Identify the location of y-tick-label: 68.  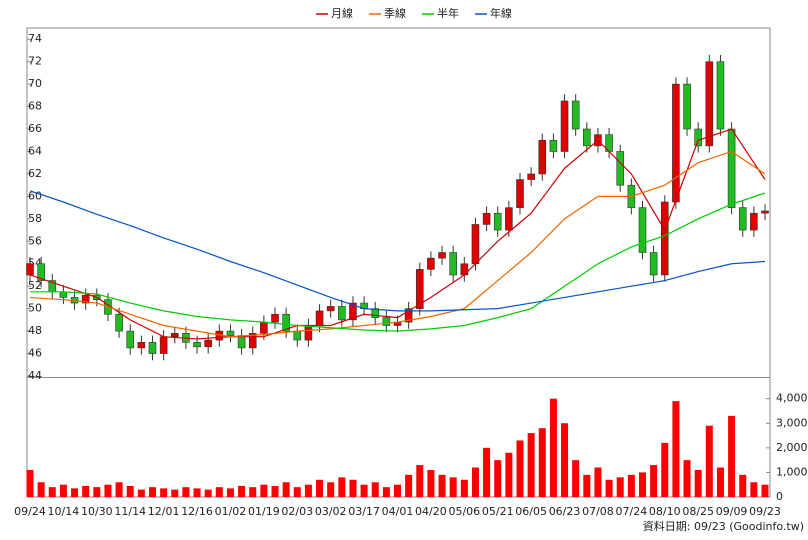
(35, 106).